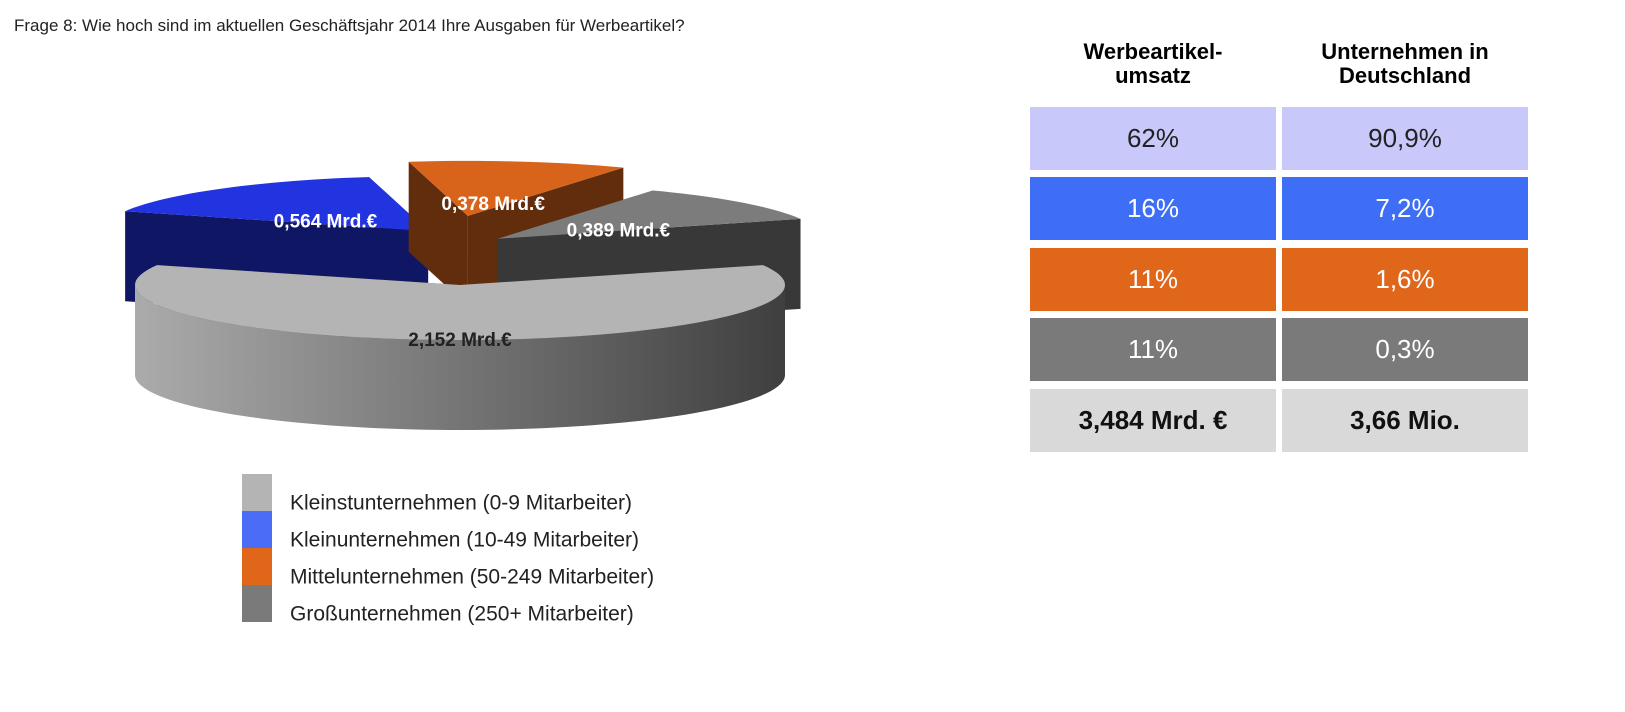  Describe the element at coordinates (1405, 51) in the screenshot. I see `header-line: Unternehmen in` at that location.